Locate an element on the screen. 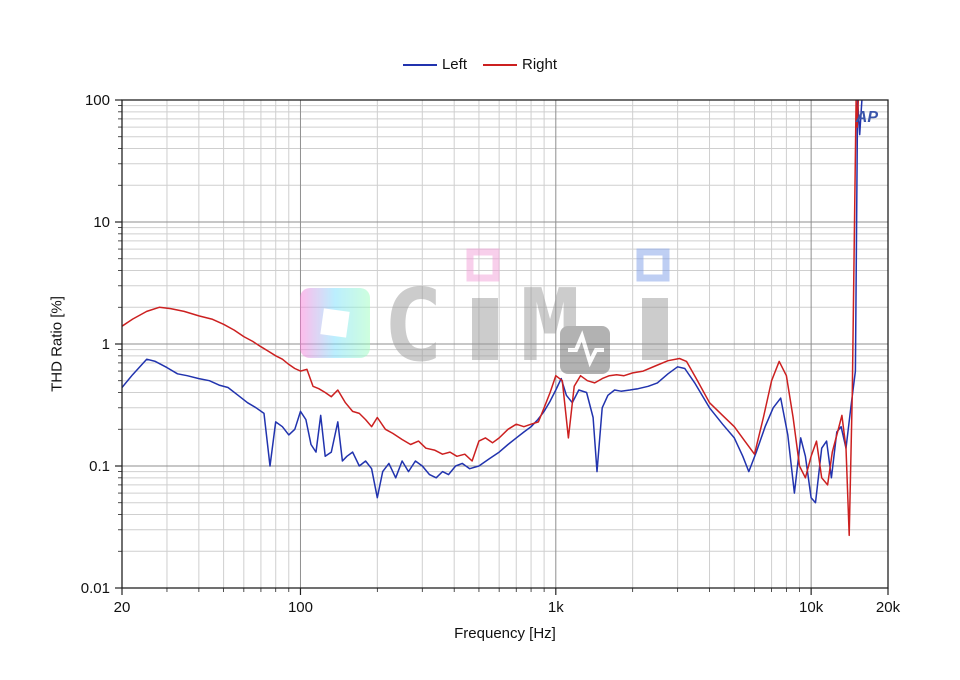 This screenshot has height=680, width=960. legend-item-right: Right is located at coordinates (520, 64).